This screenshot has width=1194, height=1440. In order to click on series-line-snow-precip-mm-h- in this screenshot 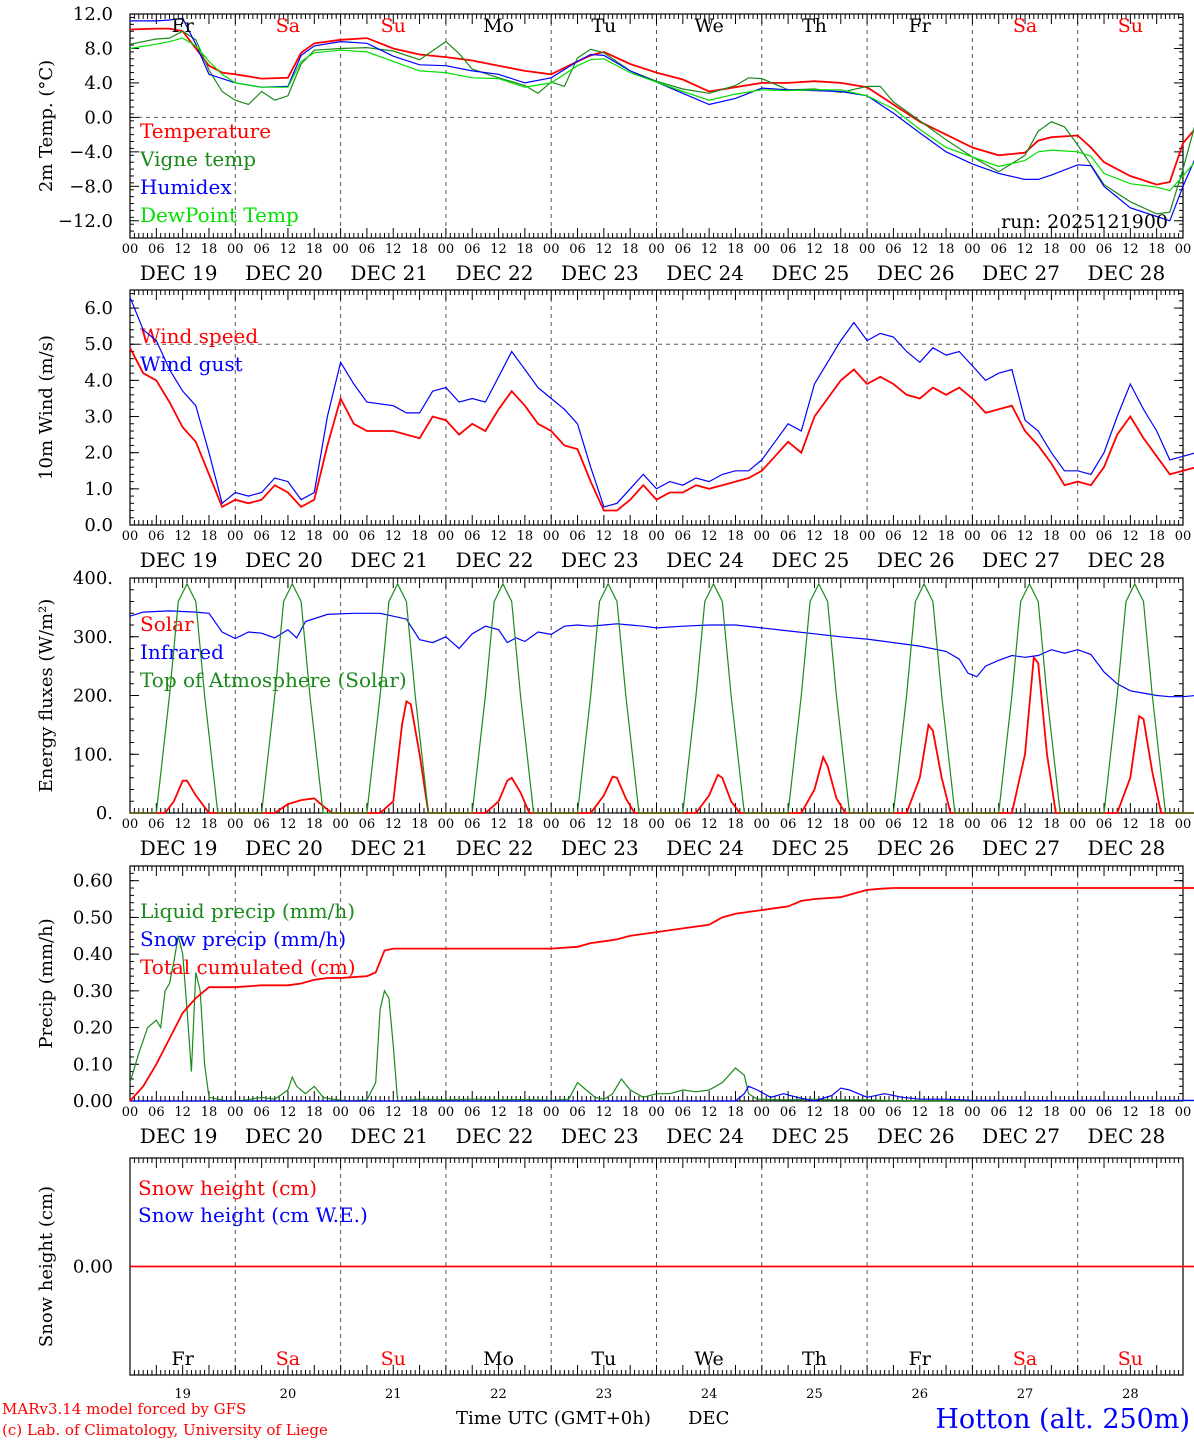, I will do `click(662, 1093)`.